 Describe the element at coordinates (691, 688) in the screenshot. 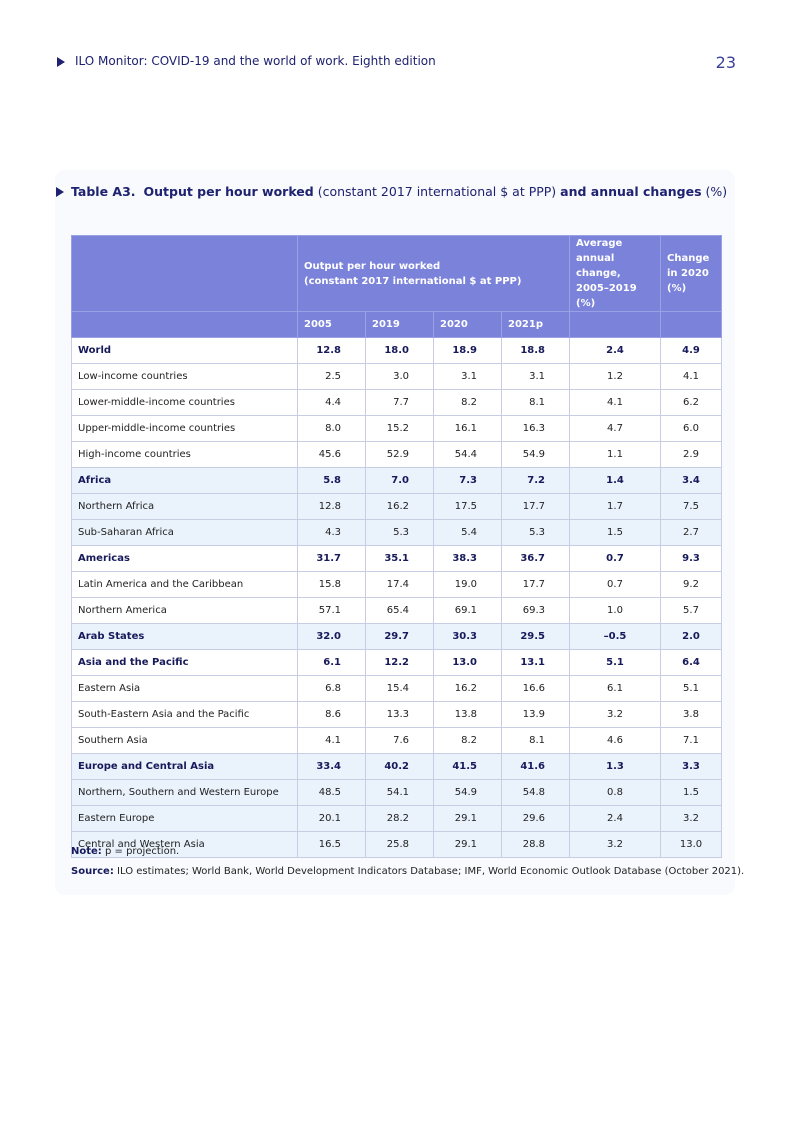

I see `table-cell: 5.1` at that location.